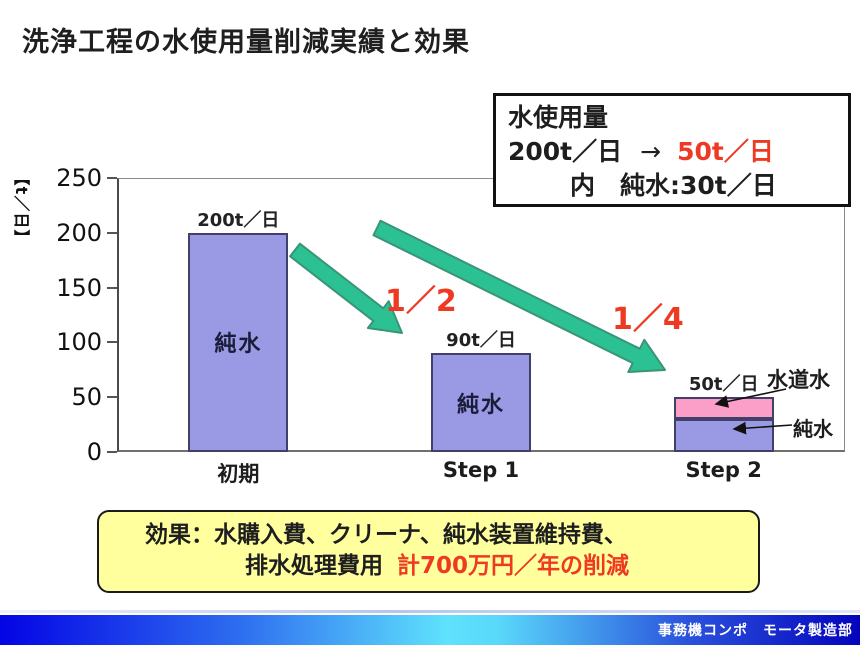 This screenshot has height=645, width=860. What do you see at coordinates (648, 319) in the screenshot?
I see `reduction-label-quarter: 1／4` at bounding box center [648, 319].